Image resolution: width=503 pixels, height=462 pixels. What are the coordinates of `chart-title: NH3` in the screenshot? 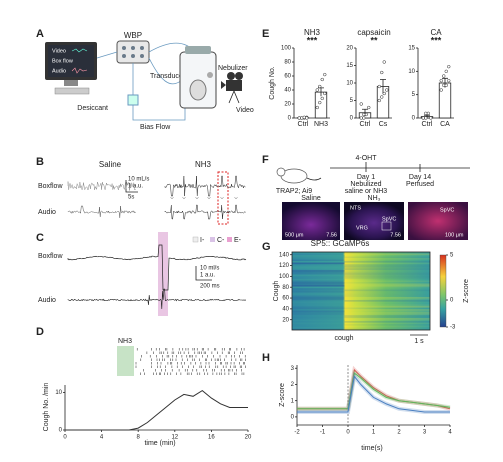 It's located at (312, 32).